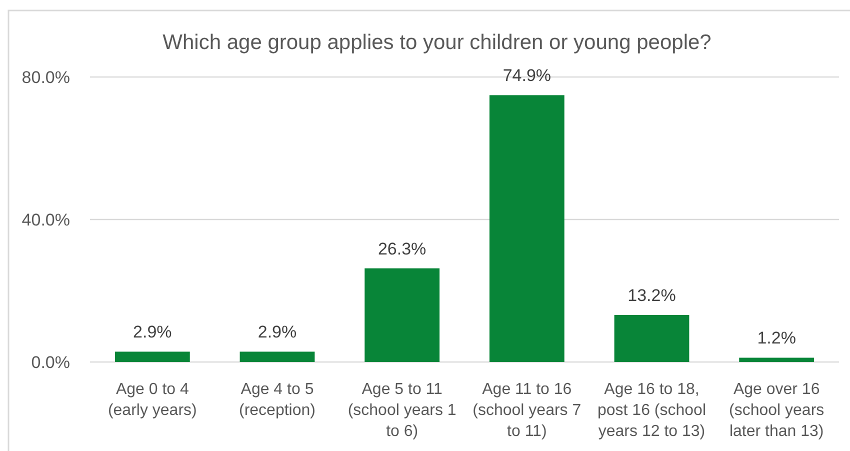  I want to click on x-tick-label: Age 0 to 4 (early years), so click(152, 400).